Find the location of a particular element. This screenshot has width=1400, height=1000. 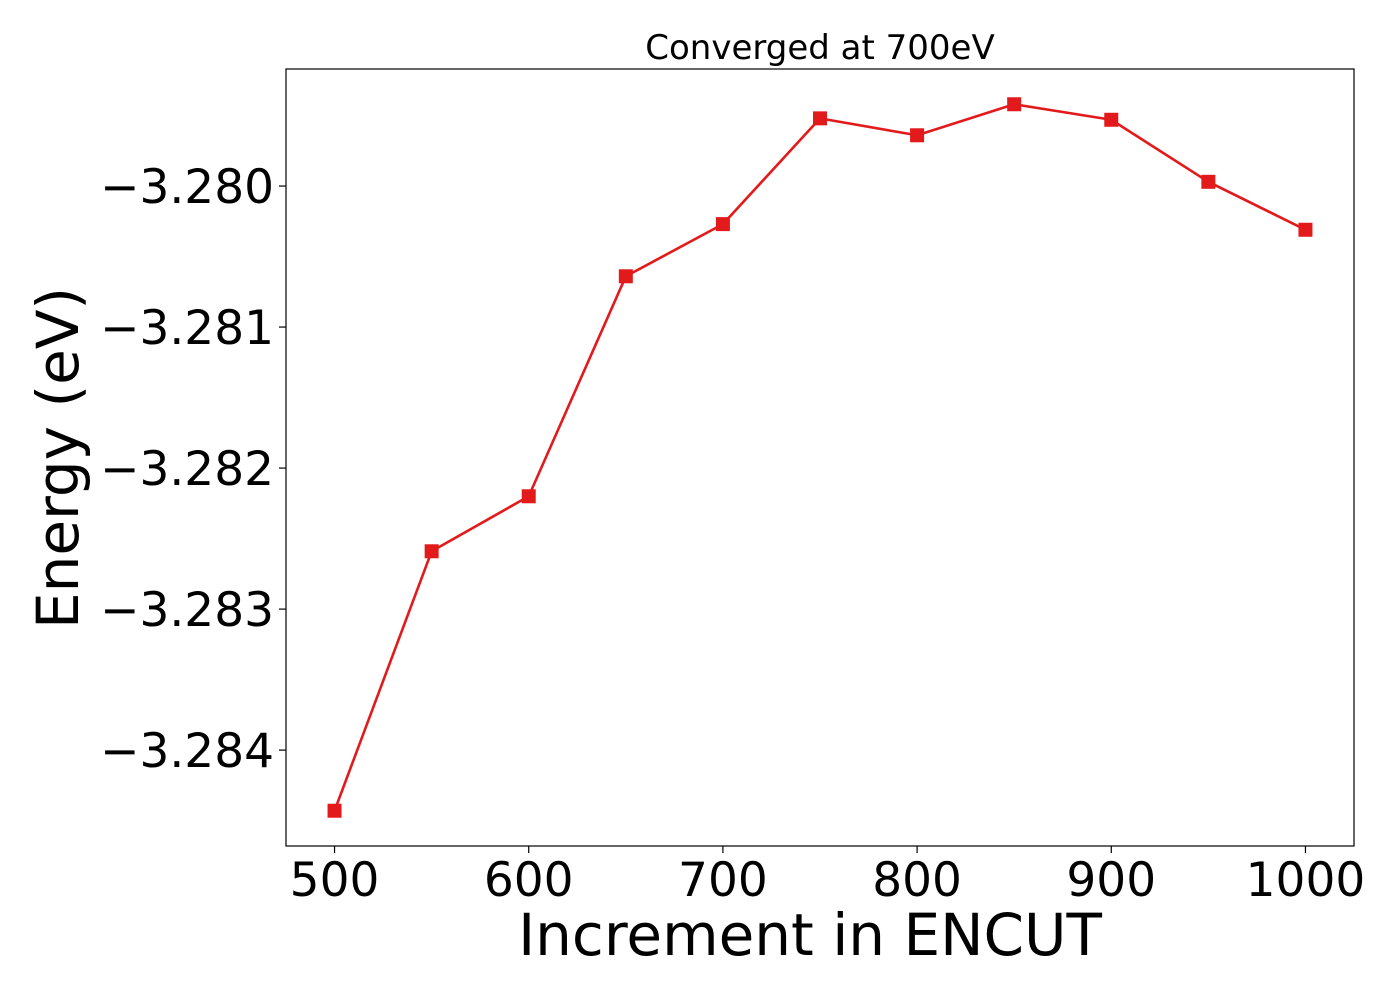

y-tick-label: −3.283 is located at coordinates (187, 610).